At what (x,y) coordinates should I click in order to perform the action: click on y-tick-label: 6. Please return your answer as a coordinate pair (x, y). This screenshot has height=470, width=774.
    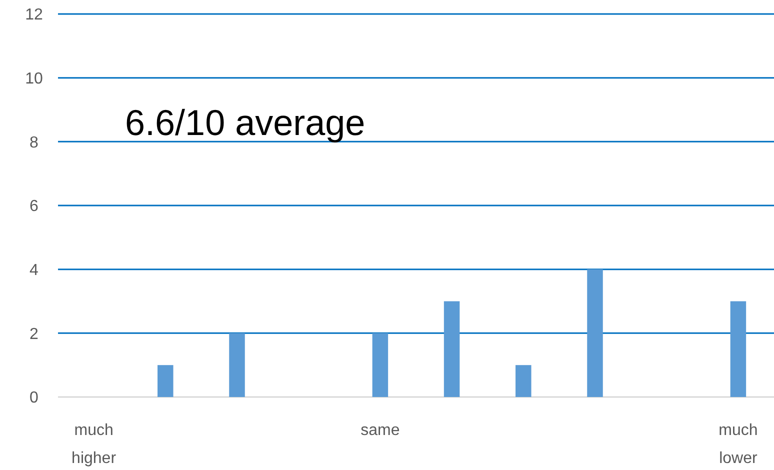
    Looking at the image, I should click on (34, 207).